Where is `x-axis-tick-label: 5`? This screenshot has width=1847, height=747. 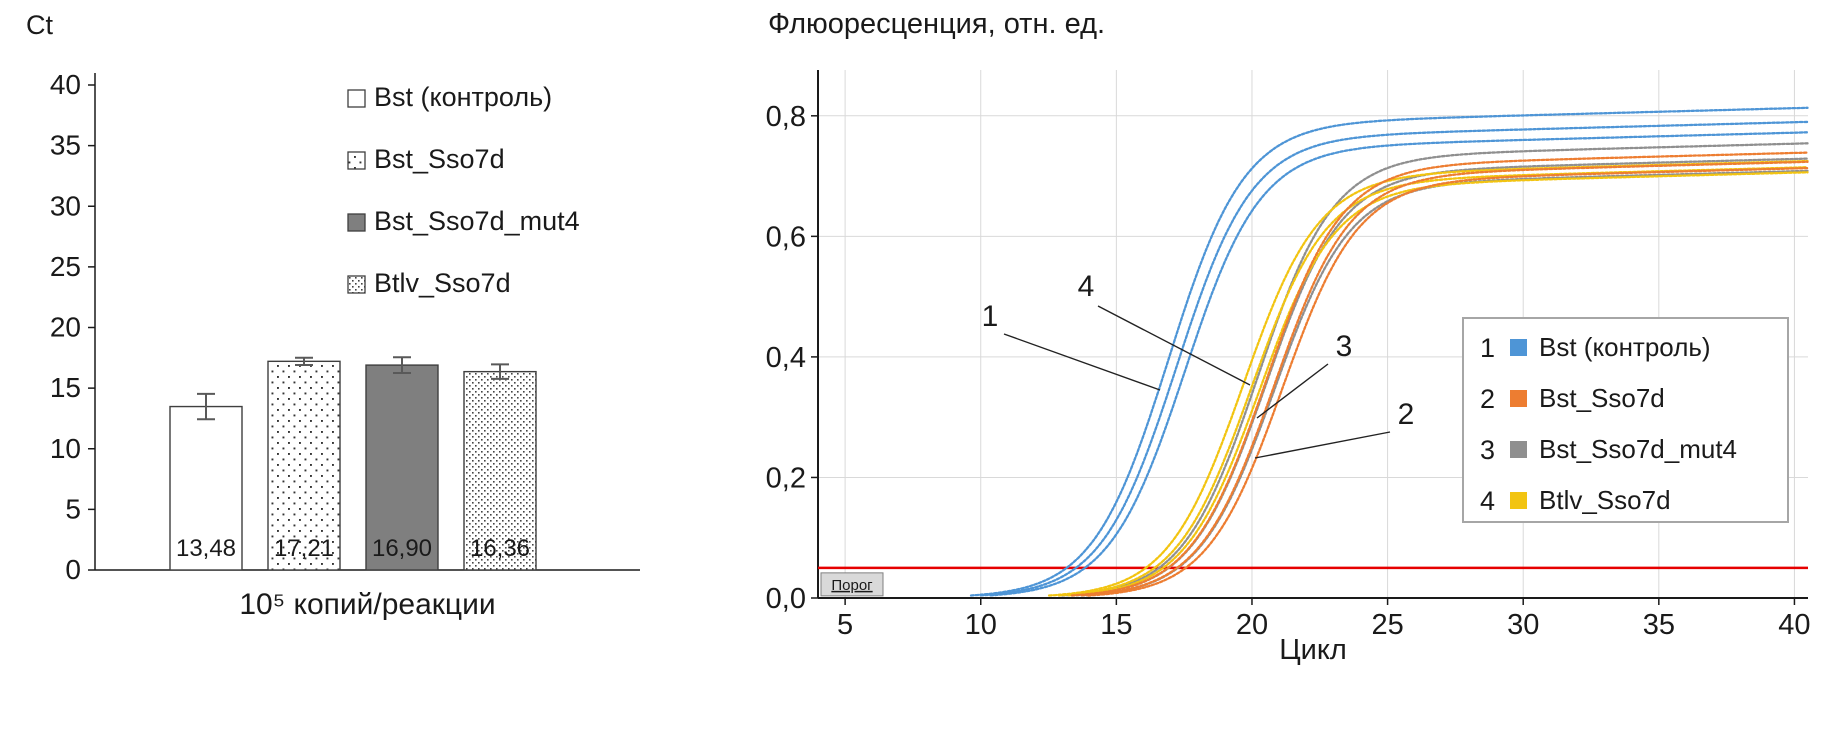
x-axis-tick-label: 5 is located at coordinates (845, 625).